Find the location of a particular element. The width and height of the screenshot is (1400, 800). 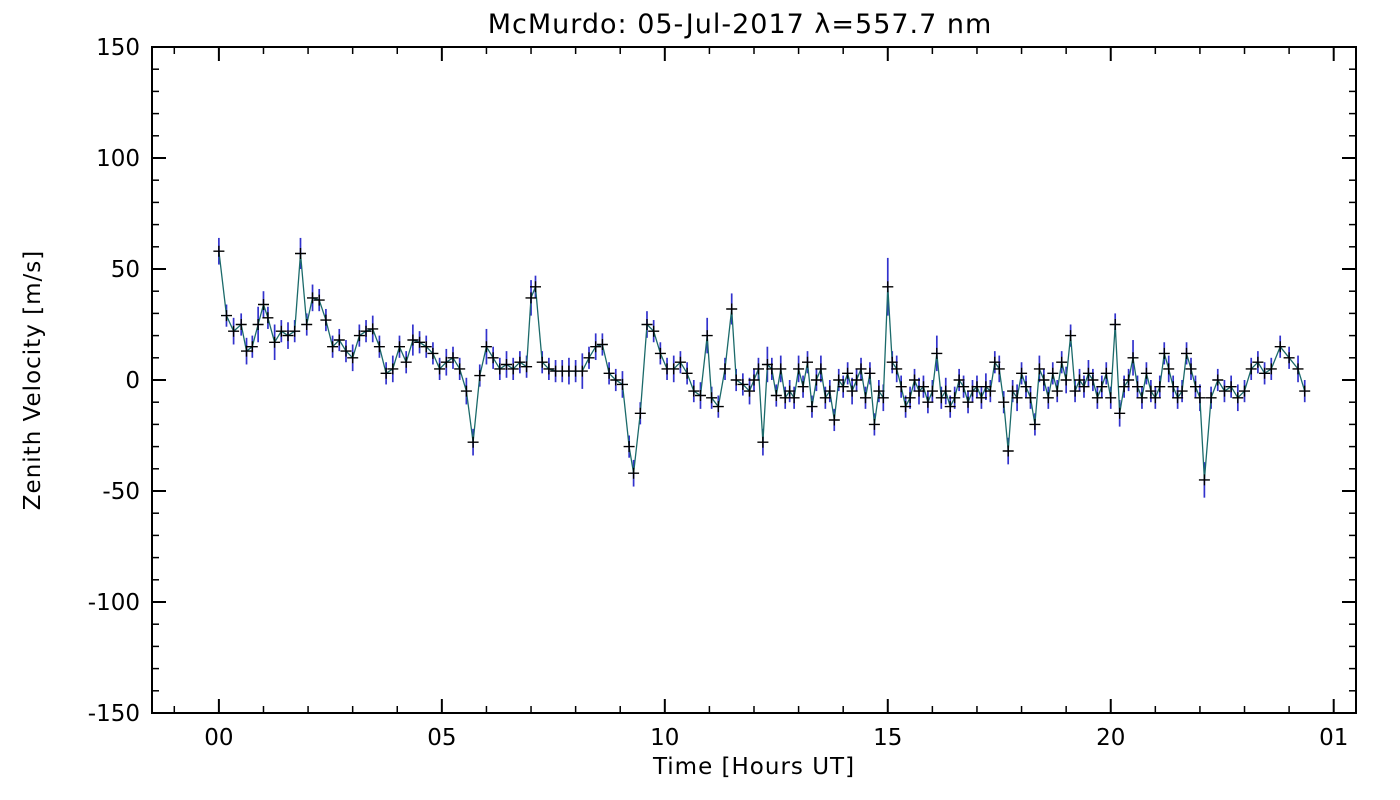

x-tick-label: 01 is located at coordinates (1333, 738).